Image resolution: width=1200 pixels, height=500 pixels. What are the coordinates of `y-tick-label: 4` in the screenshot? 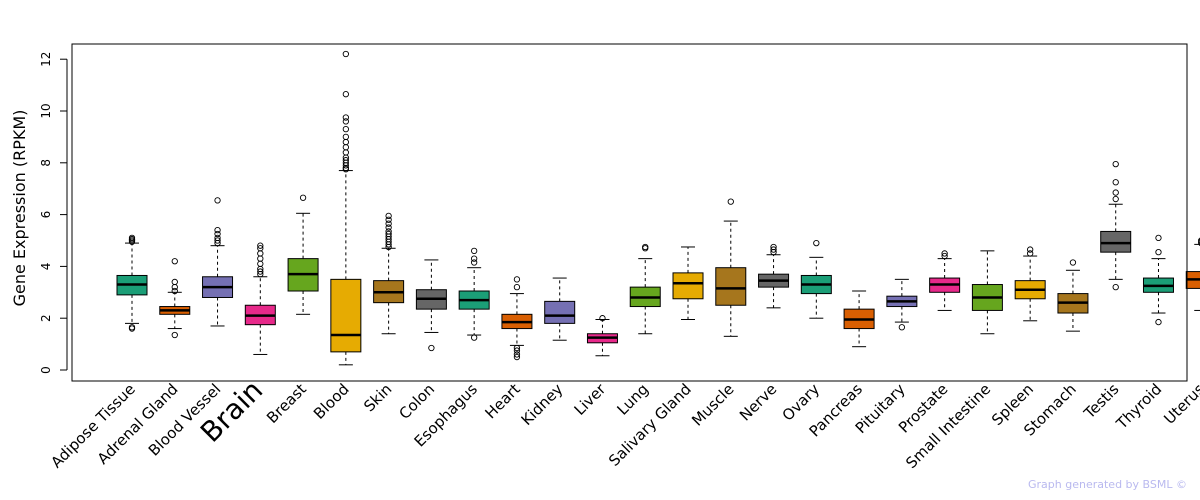 It's located at (46, 267).